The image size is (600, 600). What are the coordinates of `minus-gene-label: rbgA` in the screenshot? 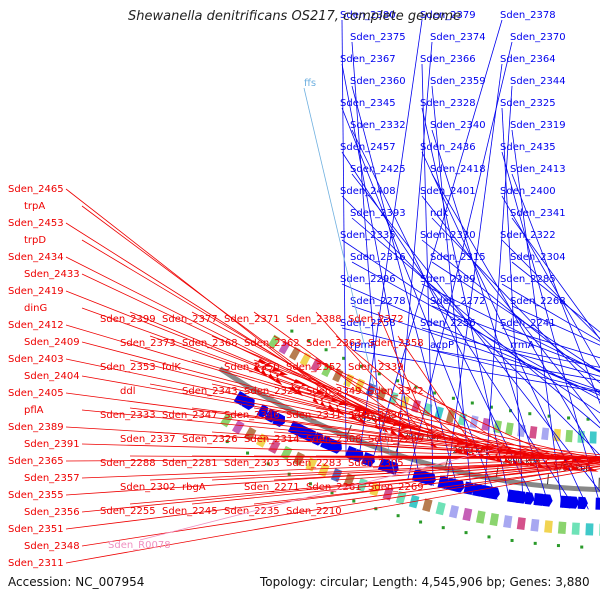 It's located at (194, 487).